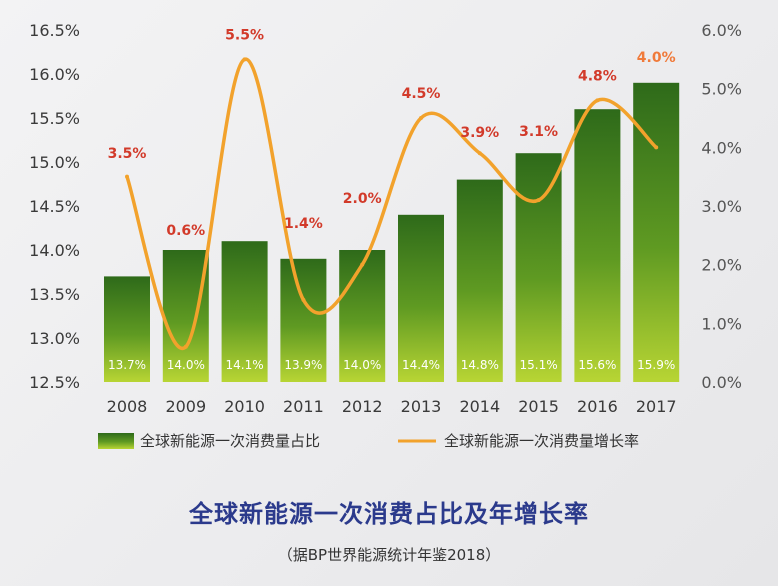 This screenshot has width=778, height=586. Describe the element at coordinates (368, 441) in the screenshot. I see `legend: 全球新能源一次消费量占比 全球新能源一次消费量增长率` at that location.